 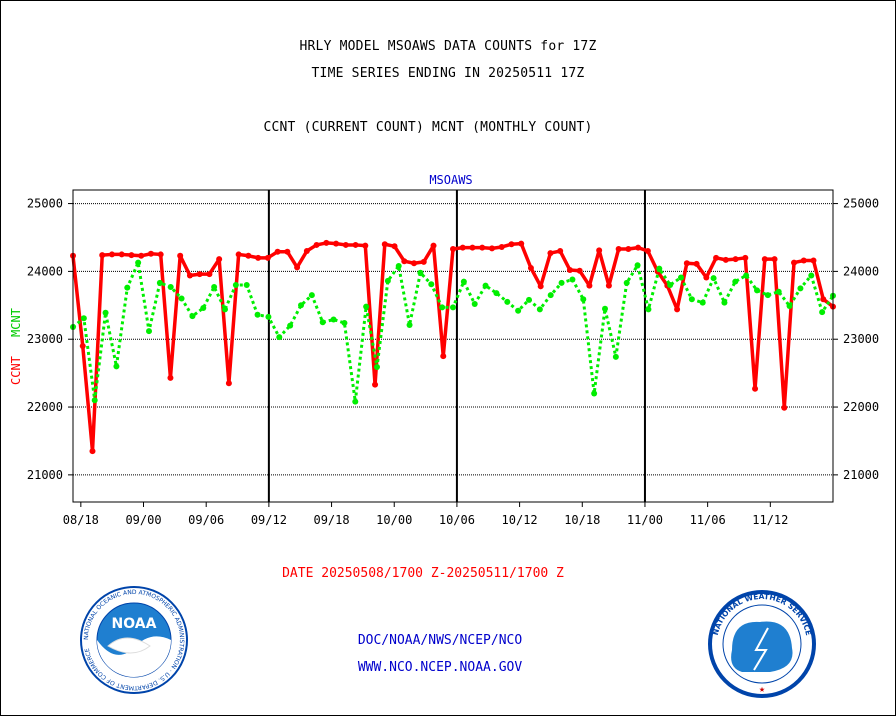 What do you see at coordinates (450, 180) in the screenshot?
I see `plot-title: MSOAWS` at bounding box center [450, 180].